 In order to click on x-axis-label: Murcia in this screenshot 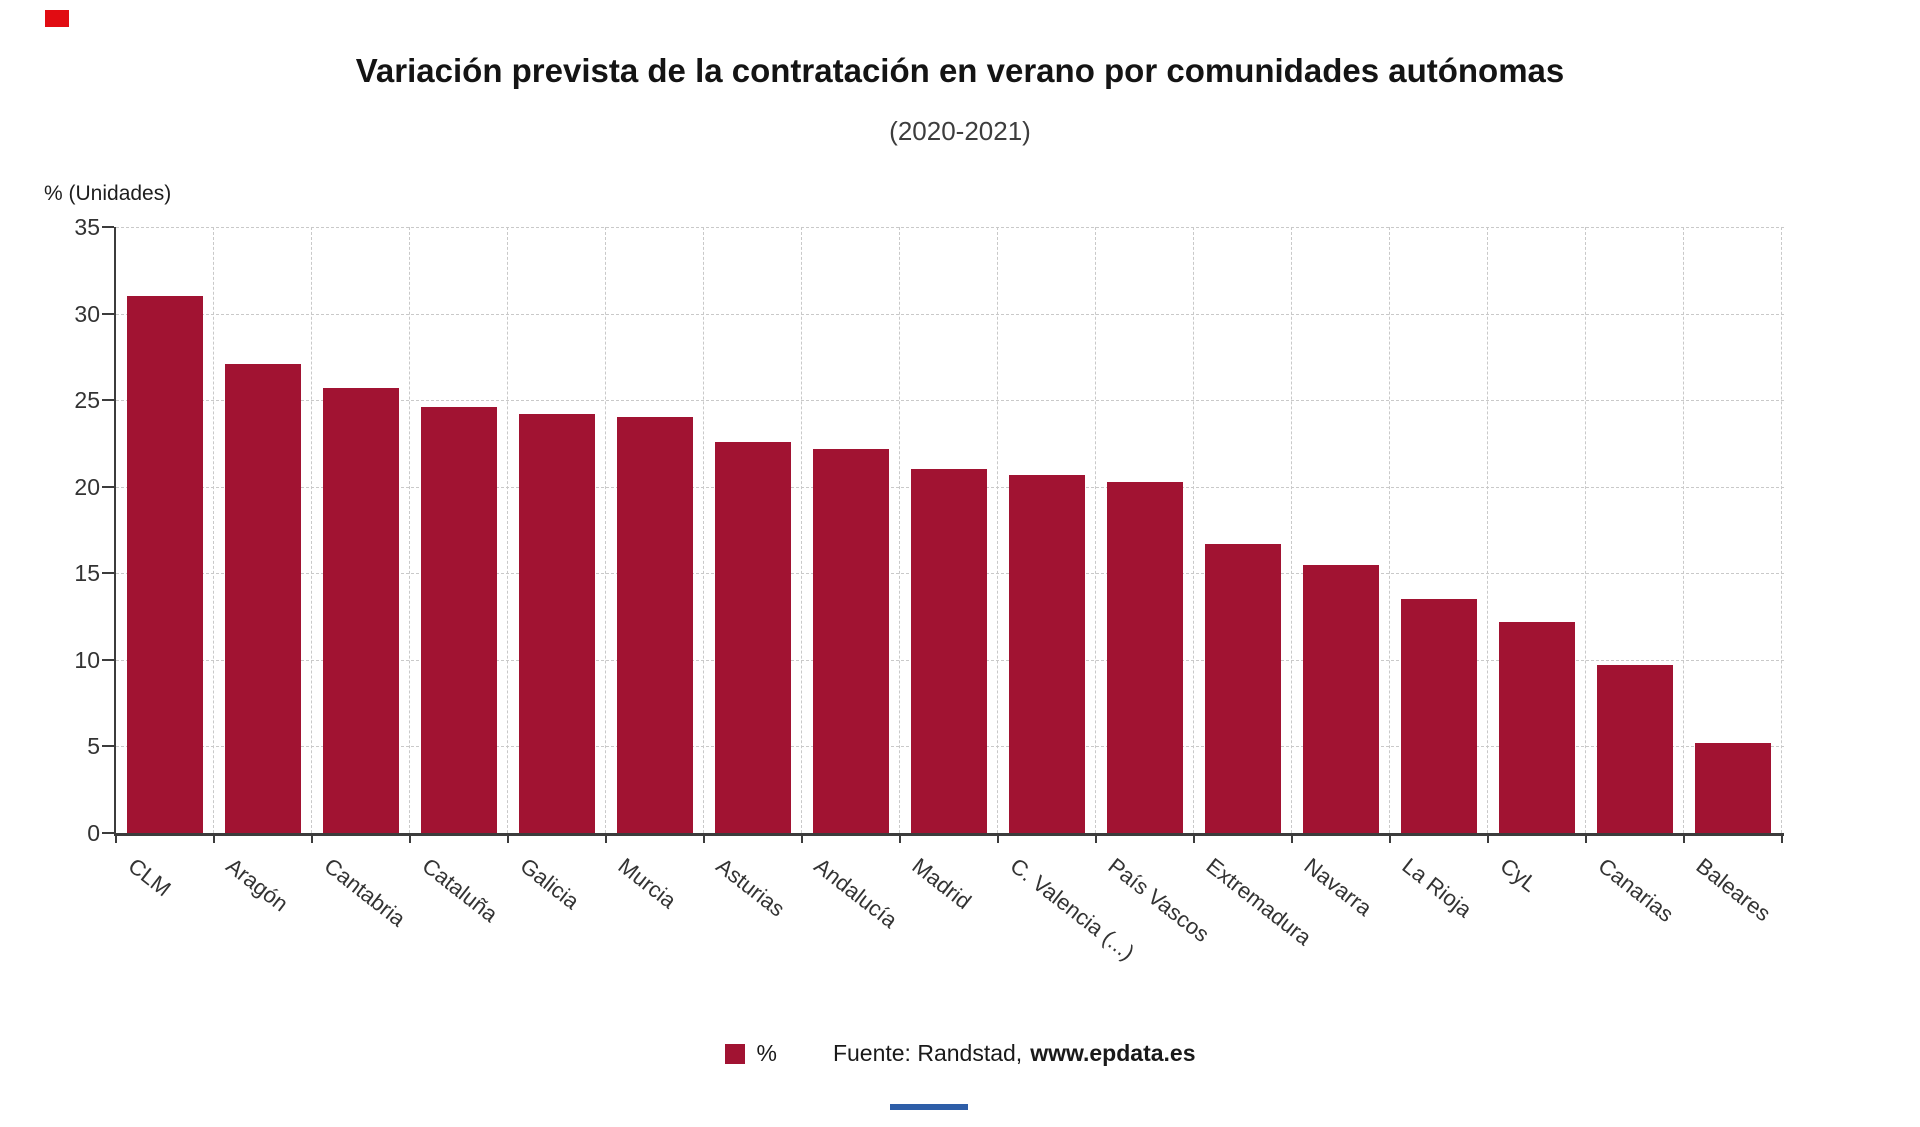, I will do `click(647, 883)`.